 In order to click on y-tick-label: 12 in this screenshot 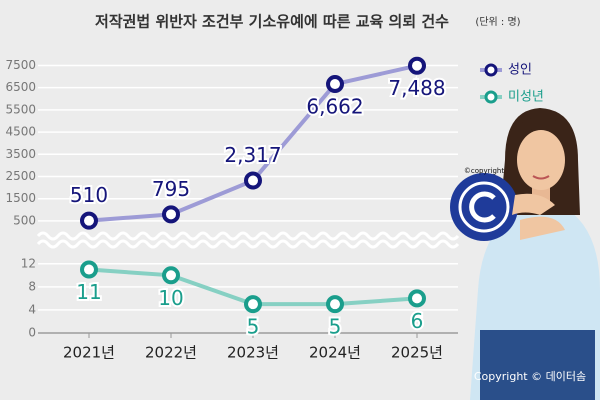, I will do `click(28, 263)`.